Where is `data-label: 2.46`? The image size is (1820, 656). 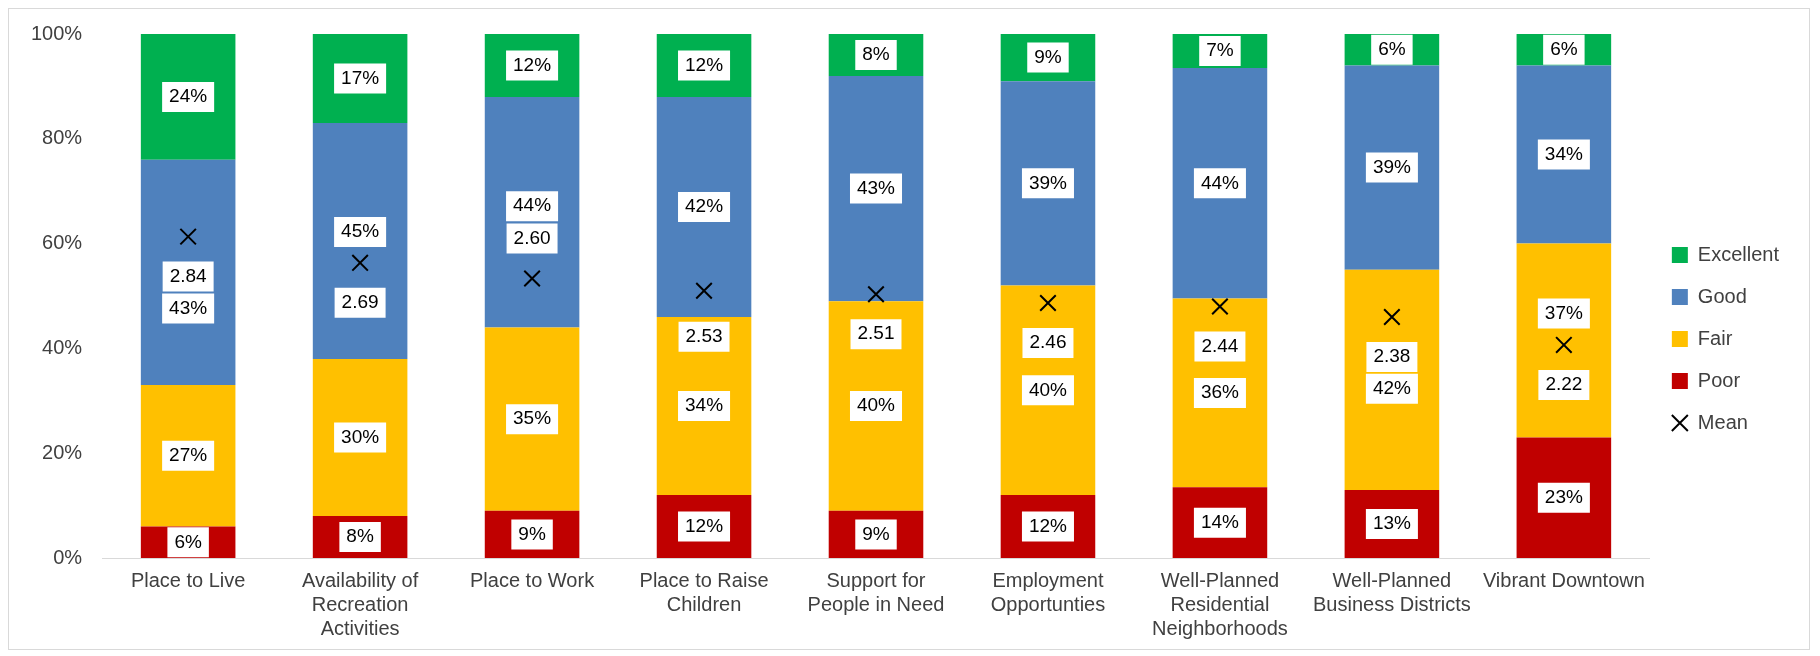
data-label: 2.46 is located at coordinates (1048, 342).